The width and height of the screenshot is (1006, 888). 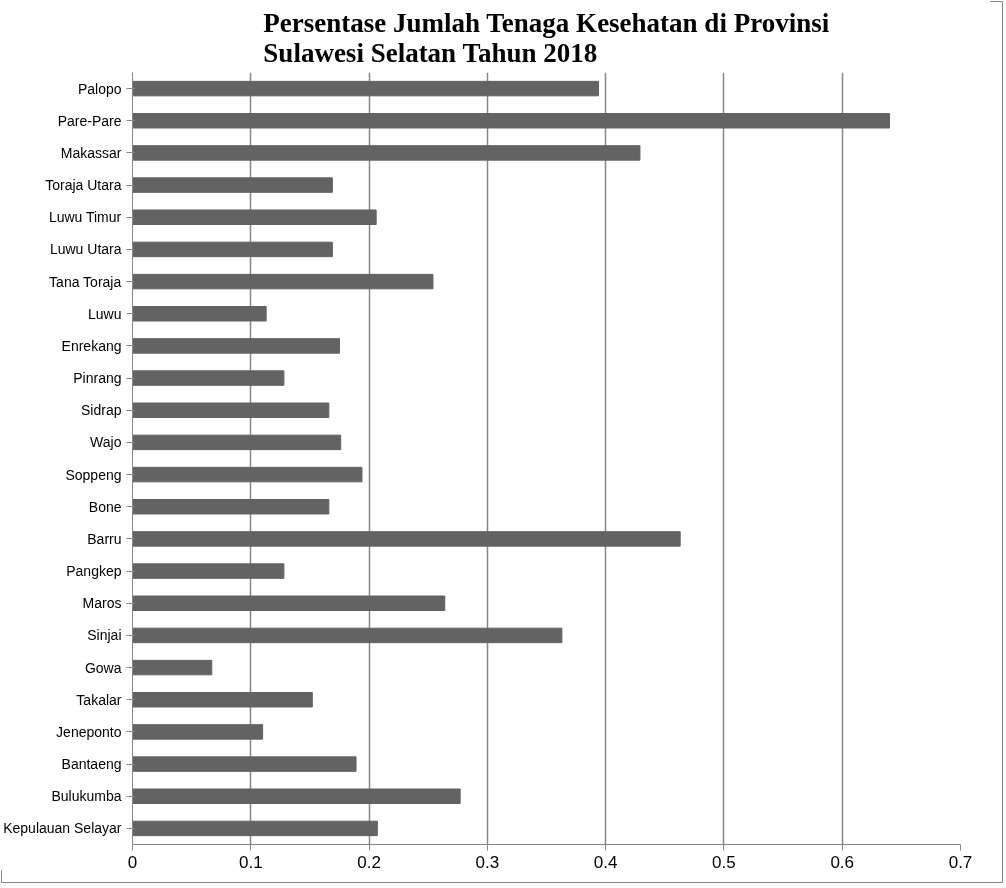 What do you see at coordinates (487, 862) in the screenshot?
I see `x-tick-label: 0.3` at bounding box center [487, 862].